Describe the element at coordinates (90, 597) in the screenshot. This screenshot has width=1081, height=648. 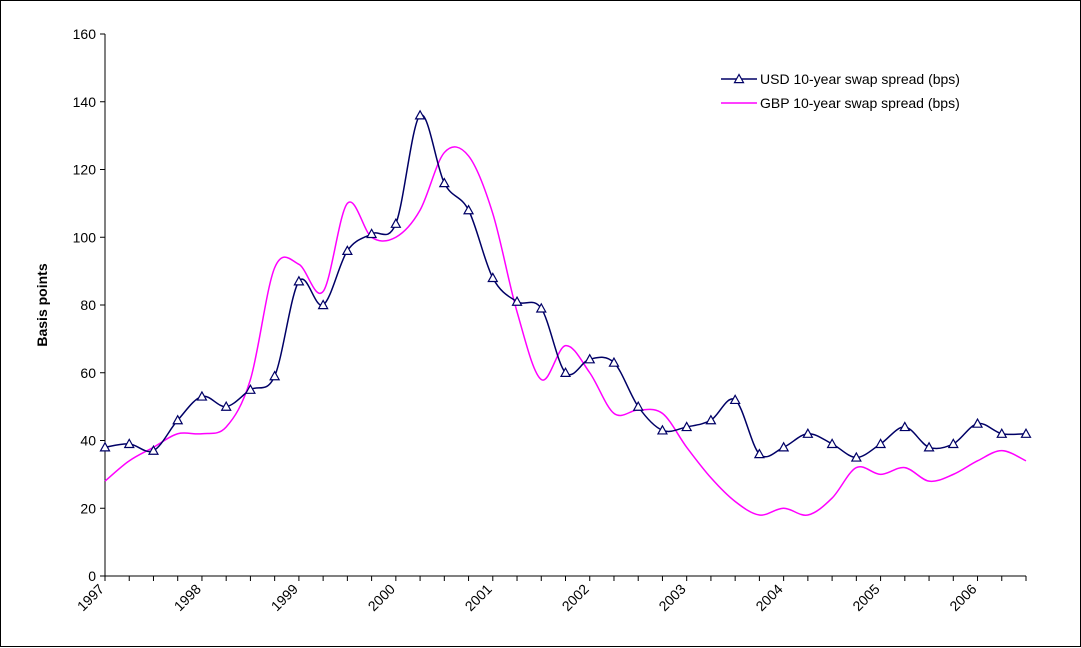
I see `x-tick-label: 1997` at that location.